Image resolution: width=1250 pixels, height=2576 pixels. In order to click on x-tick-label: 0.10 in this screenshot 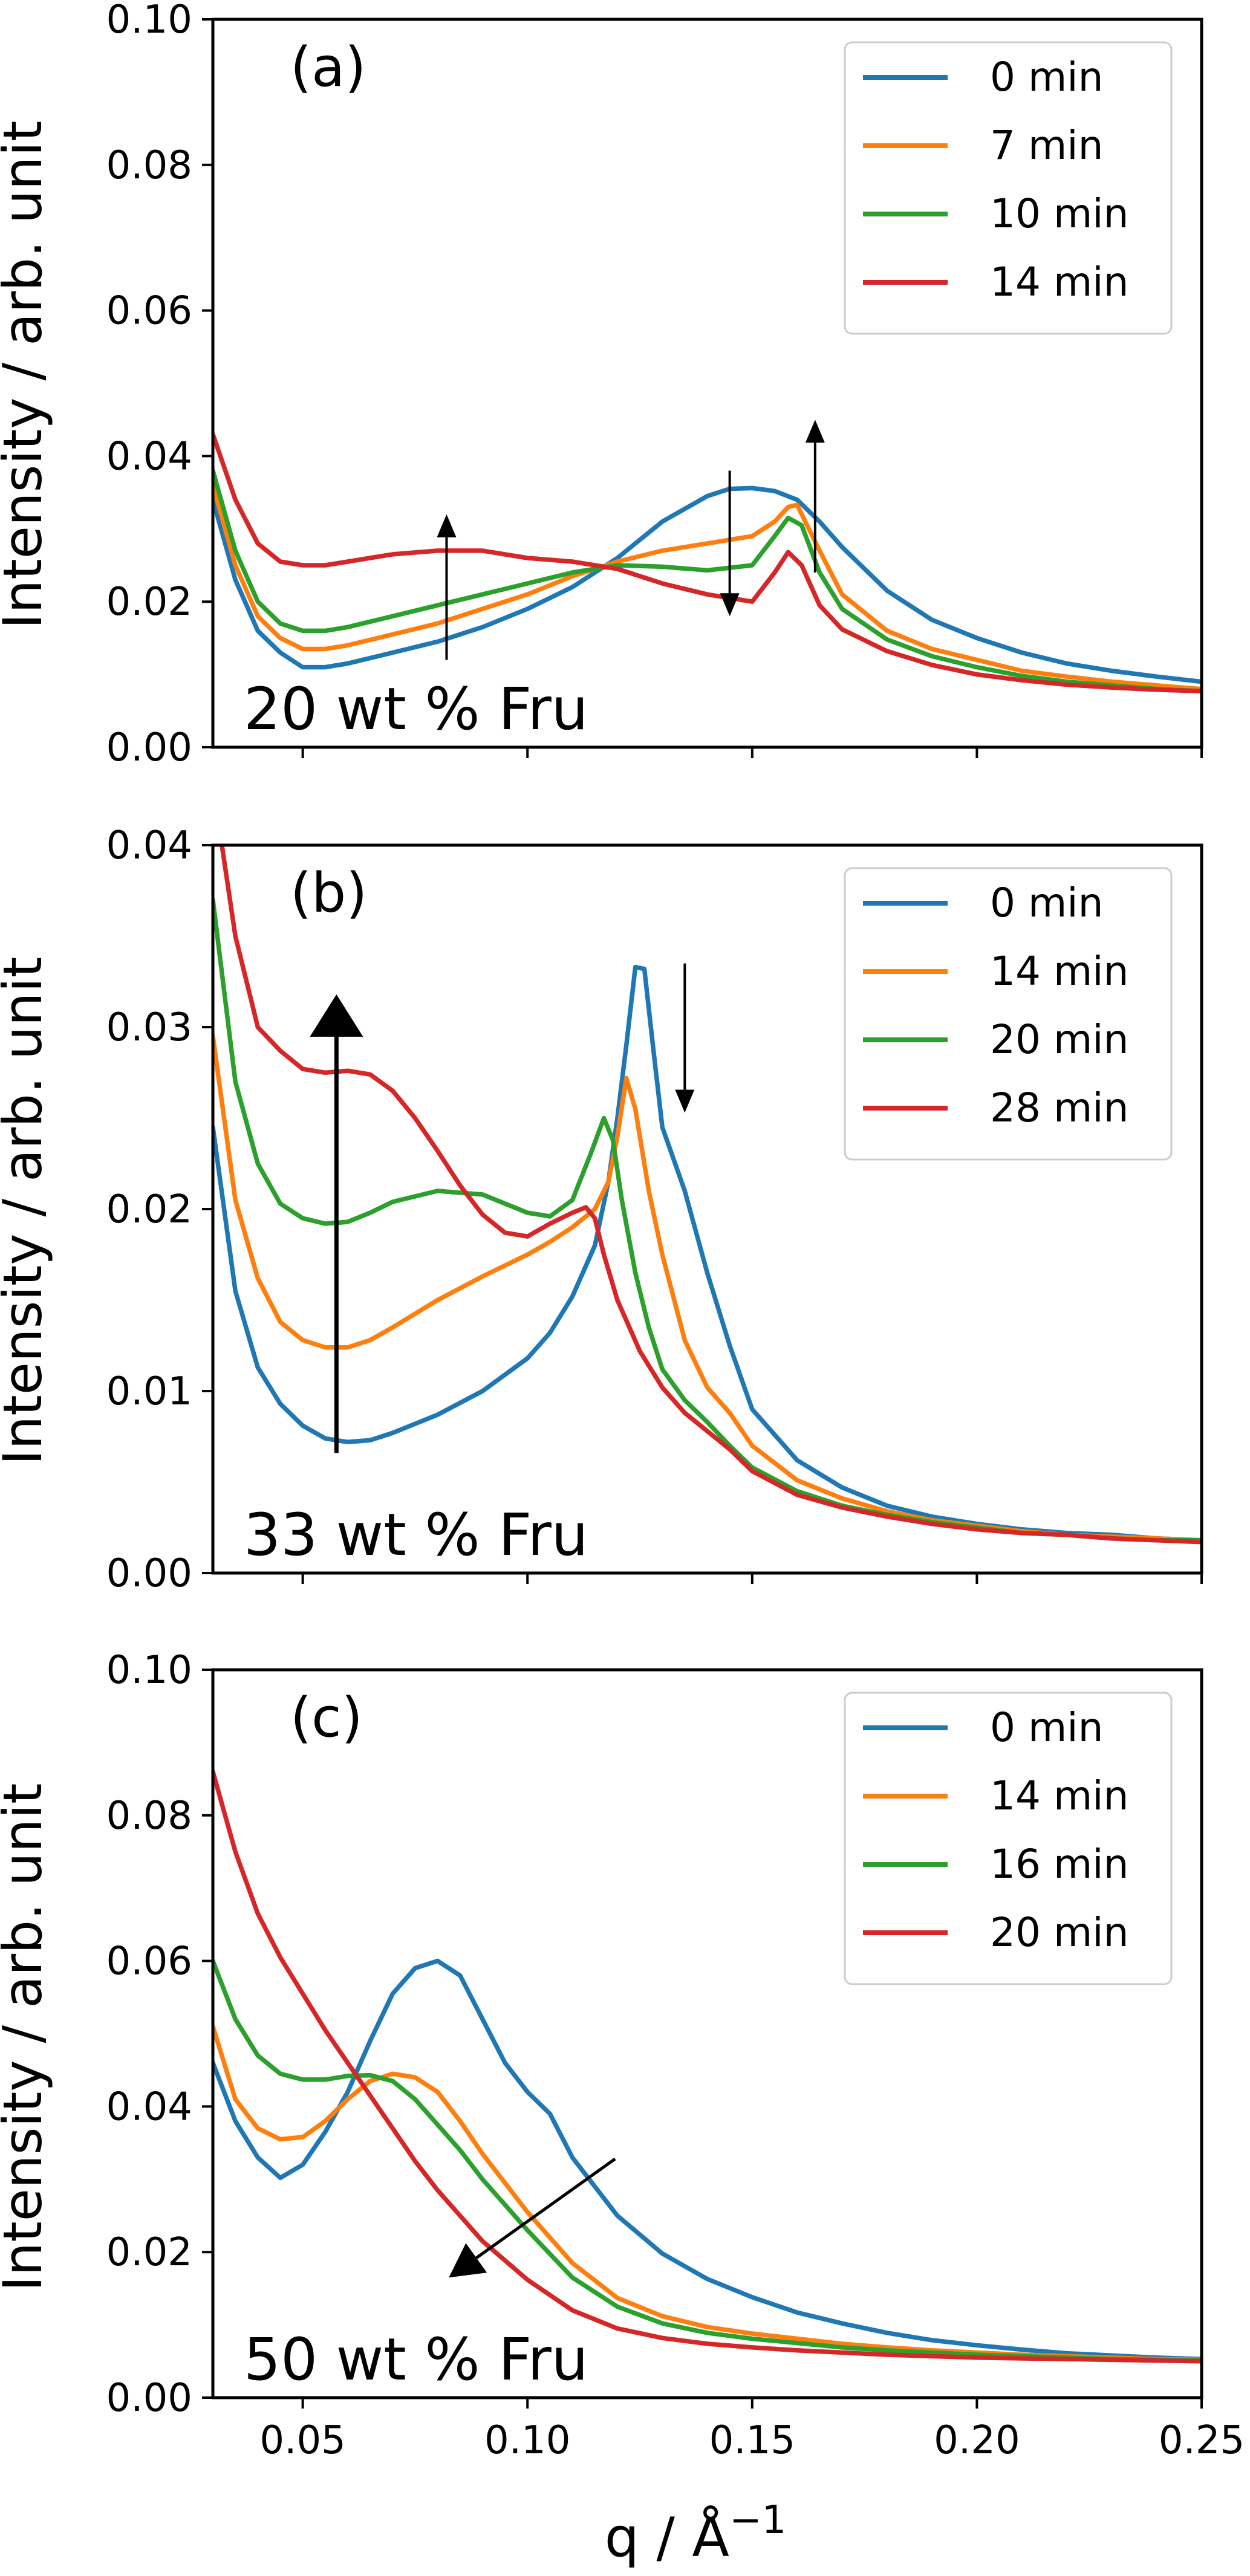, I will do `click(527, 2441)`.